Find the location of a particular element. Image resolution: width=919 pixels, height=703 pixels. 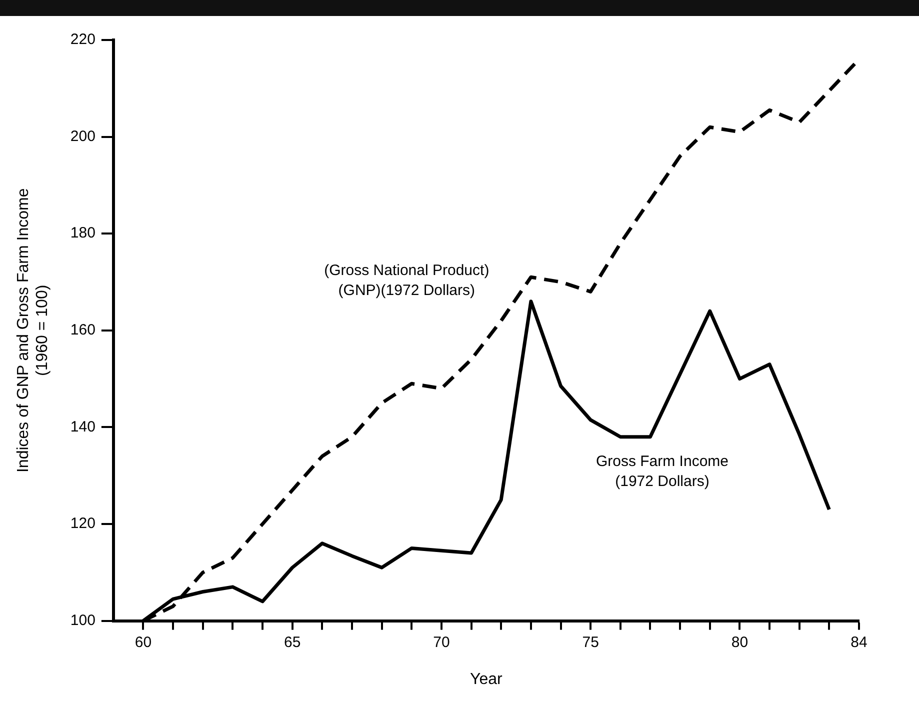

y-axis-title: Indices of GNP and Gross Farm Income (1960 = 100) is located at coordinates (33, 330).